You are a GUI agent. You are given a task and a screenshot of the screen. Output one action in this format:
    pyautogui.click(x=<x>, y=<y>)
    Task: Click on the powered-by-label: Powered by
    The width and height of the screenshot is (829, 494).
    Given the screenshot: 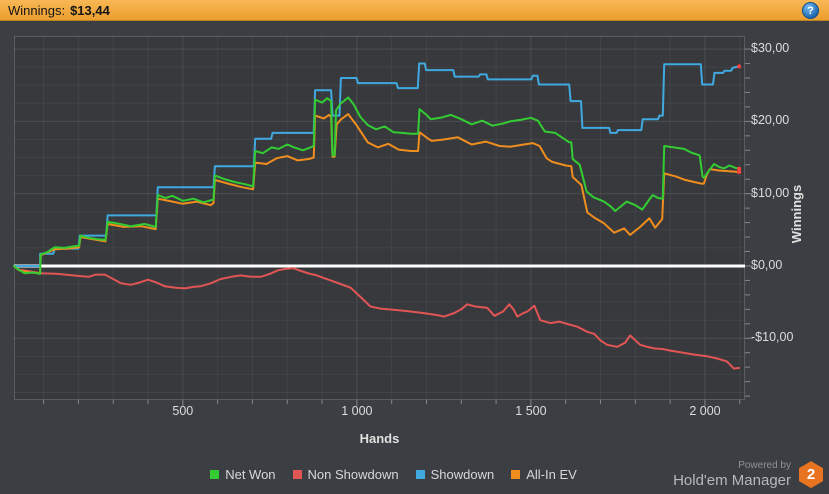 What is the action you would take?
    pyautogui.click(x=764, y=466)
    